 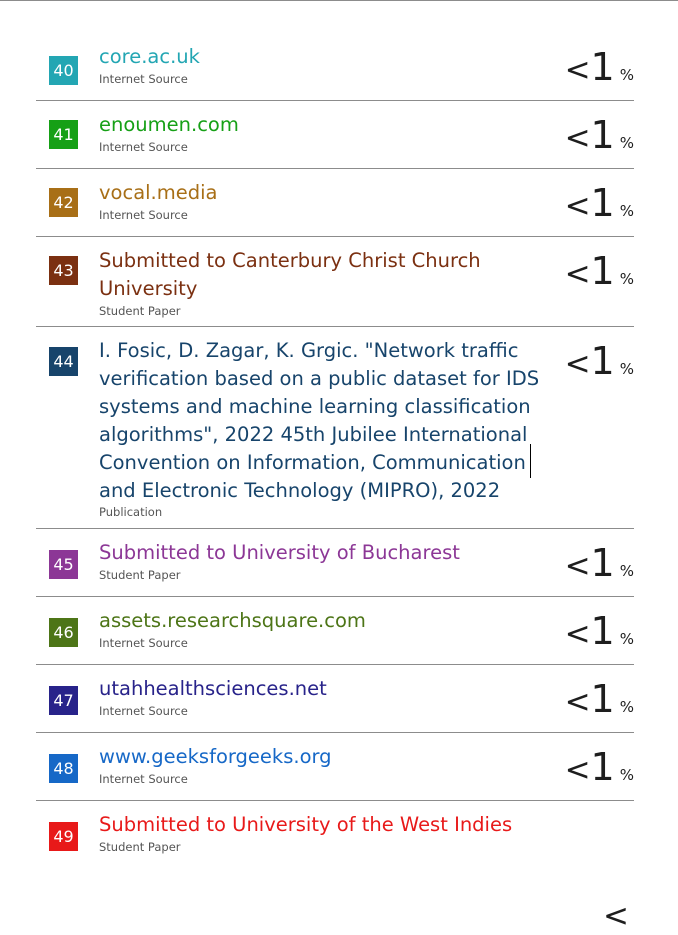 I want to click on source-number-badge: 40, so click(x=63, y=70).